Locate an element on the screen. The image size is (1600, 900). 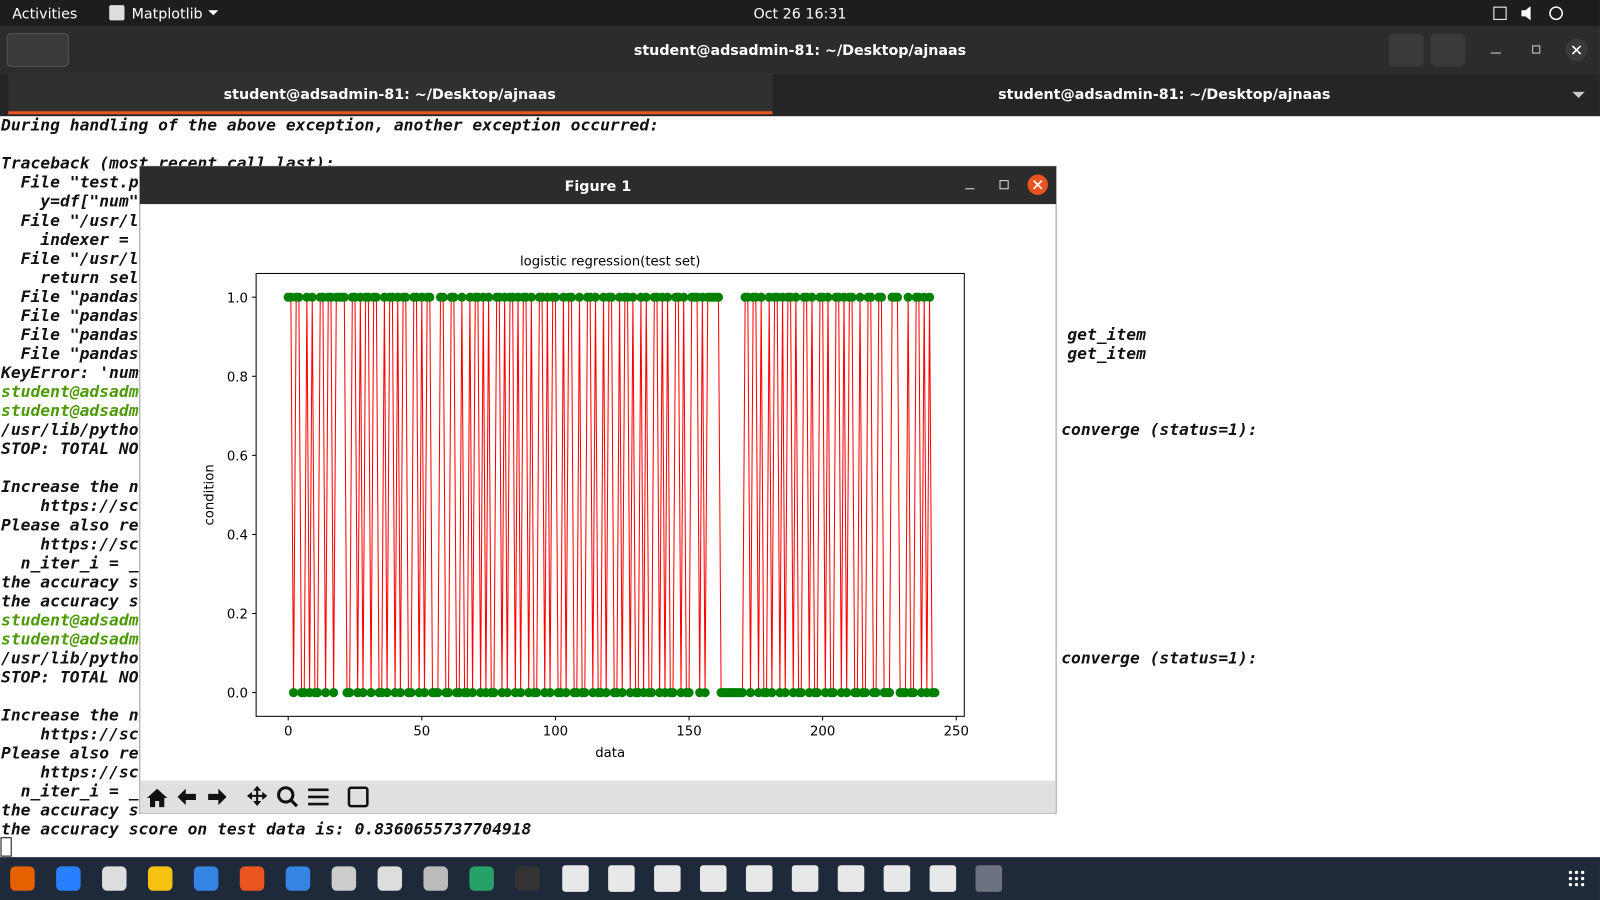
figure-titlebar is located at coordinates (598, 185).